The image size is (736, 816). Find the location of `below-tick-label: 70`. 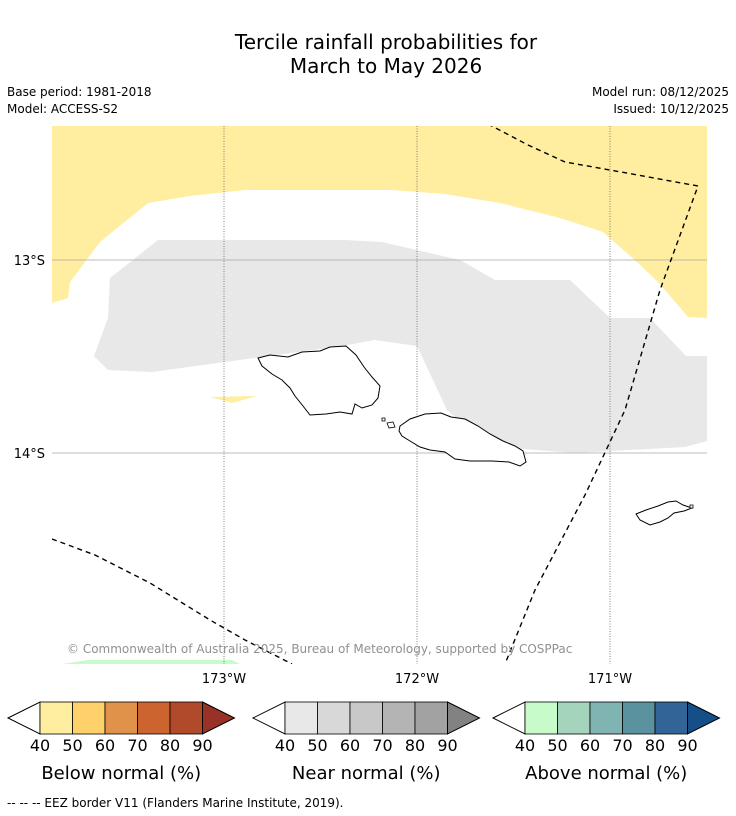

below-tick-label: 70 is located at coordinates (137, 745).